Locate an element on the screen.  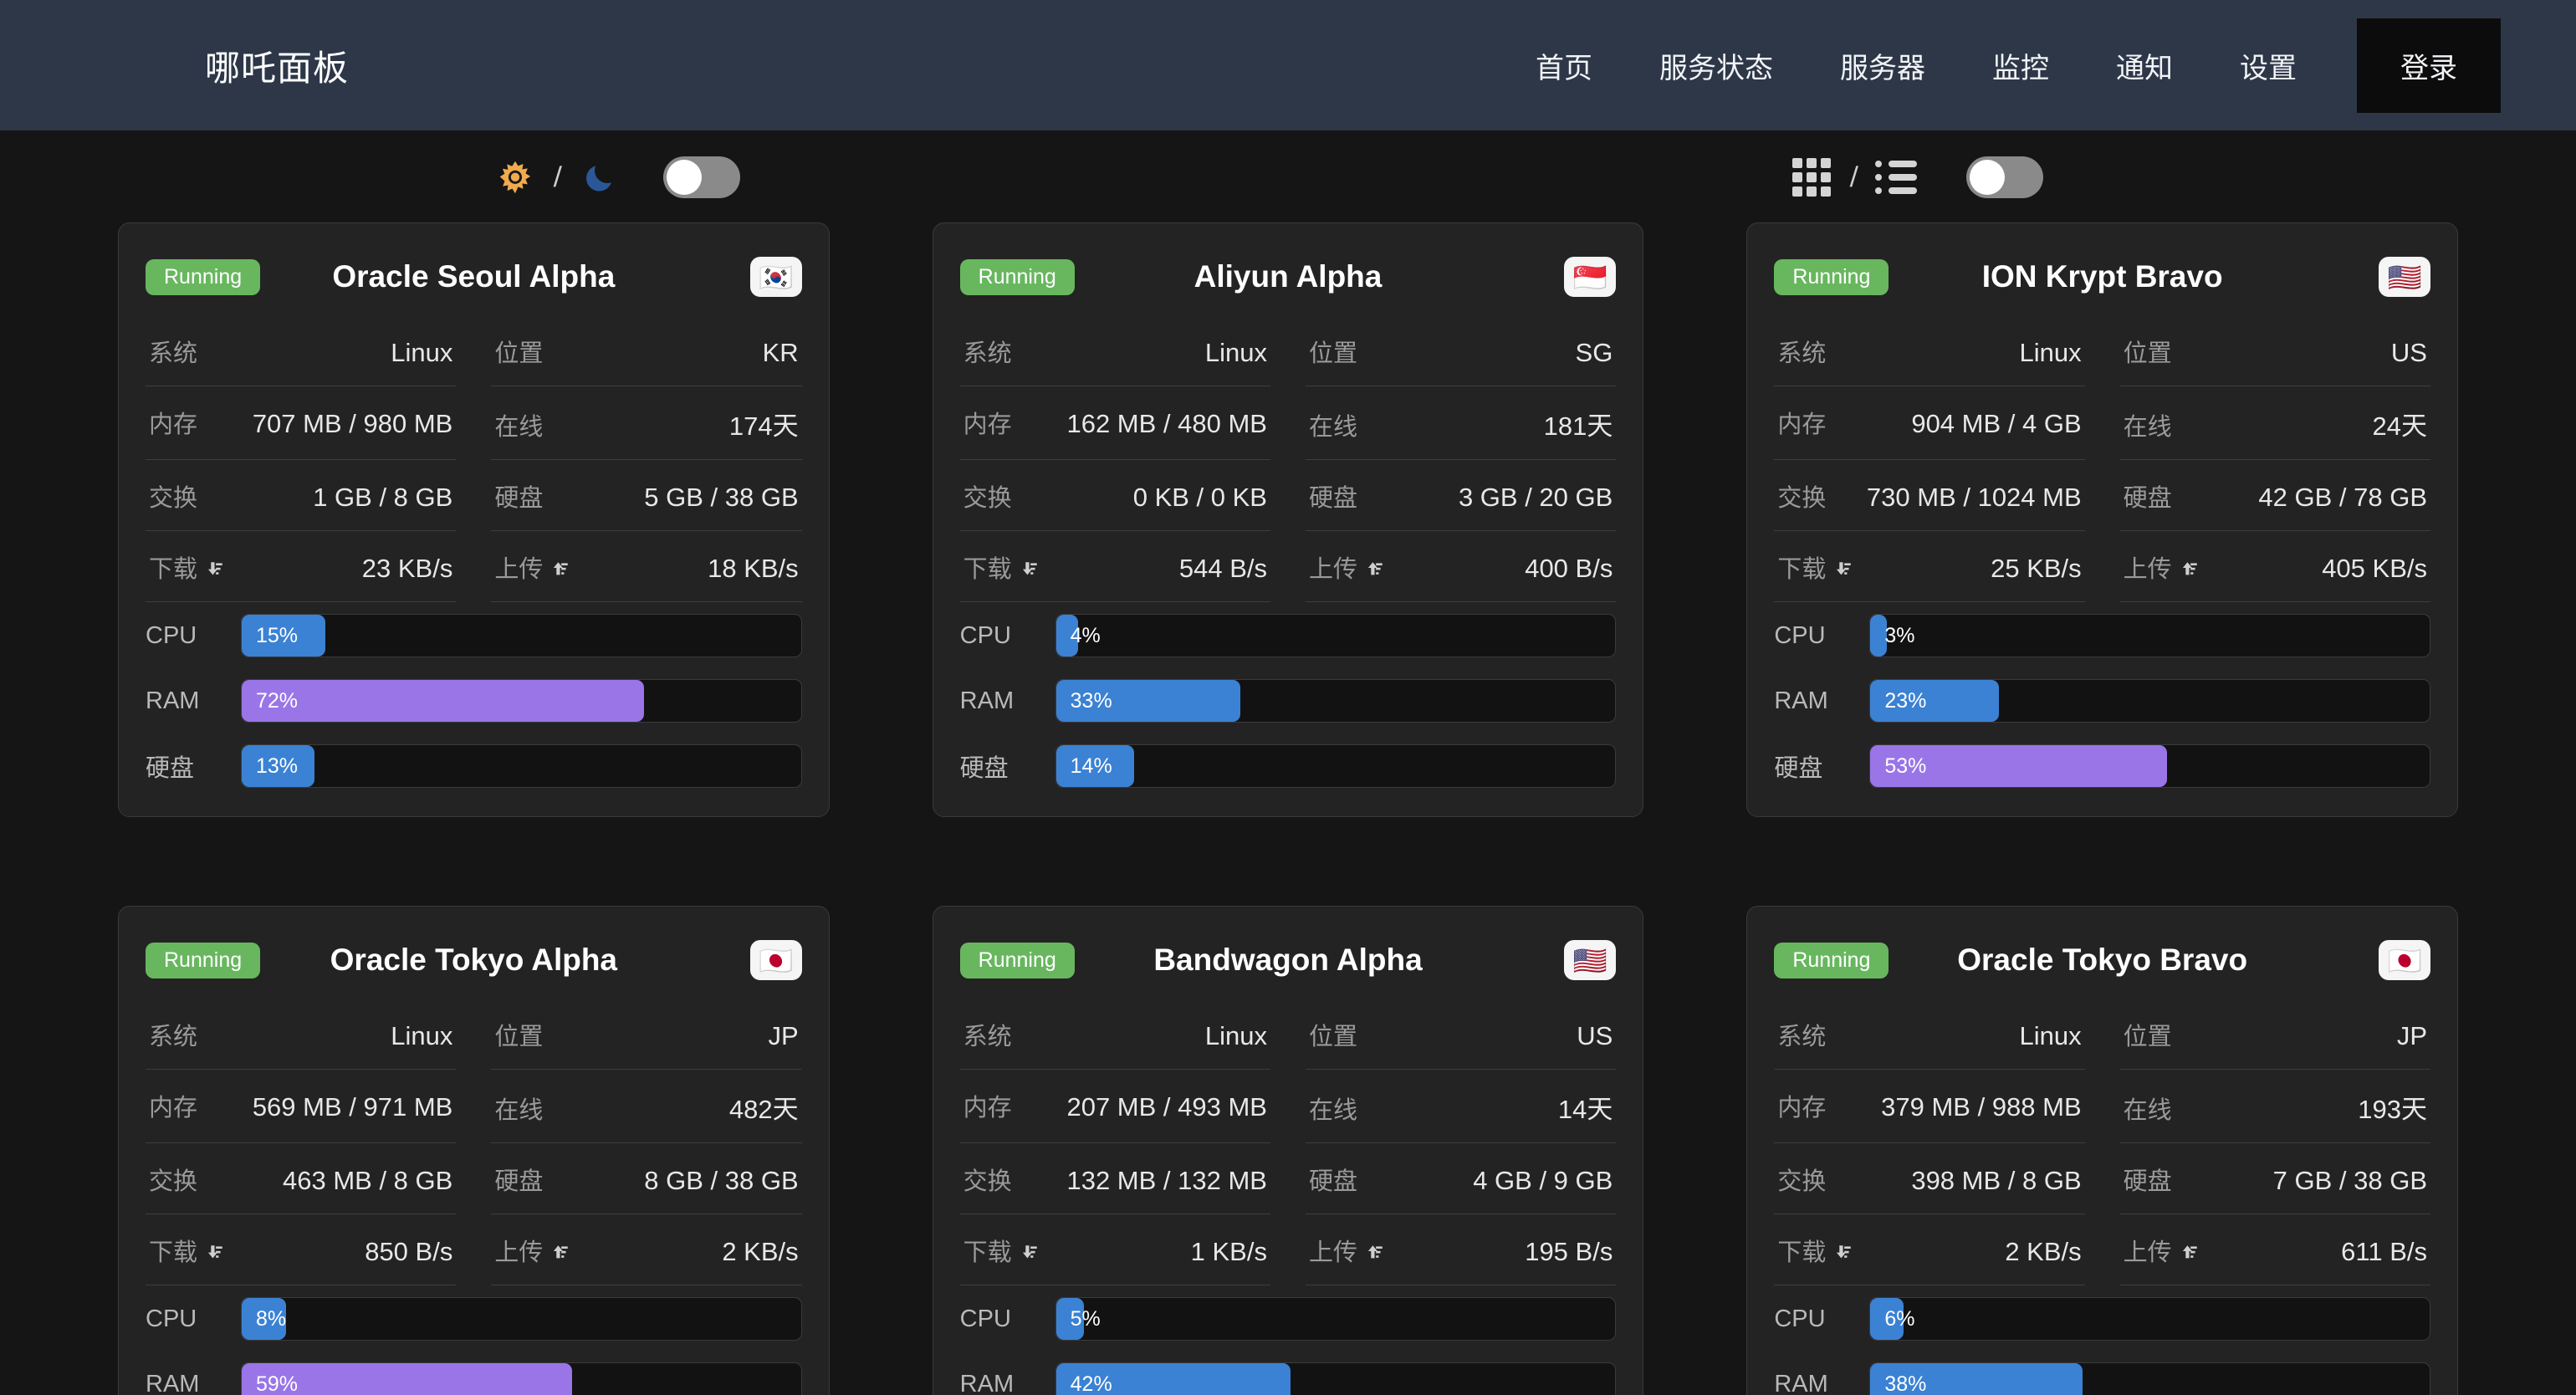
stat-uptime: 在线 193天 is located at coordinates (2274, 1107).